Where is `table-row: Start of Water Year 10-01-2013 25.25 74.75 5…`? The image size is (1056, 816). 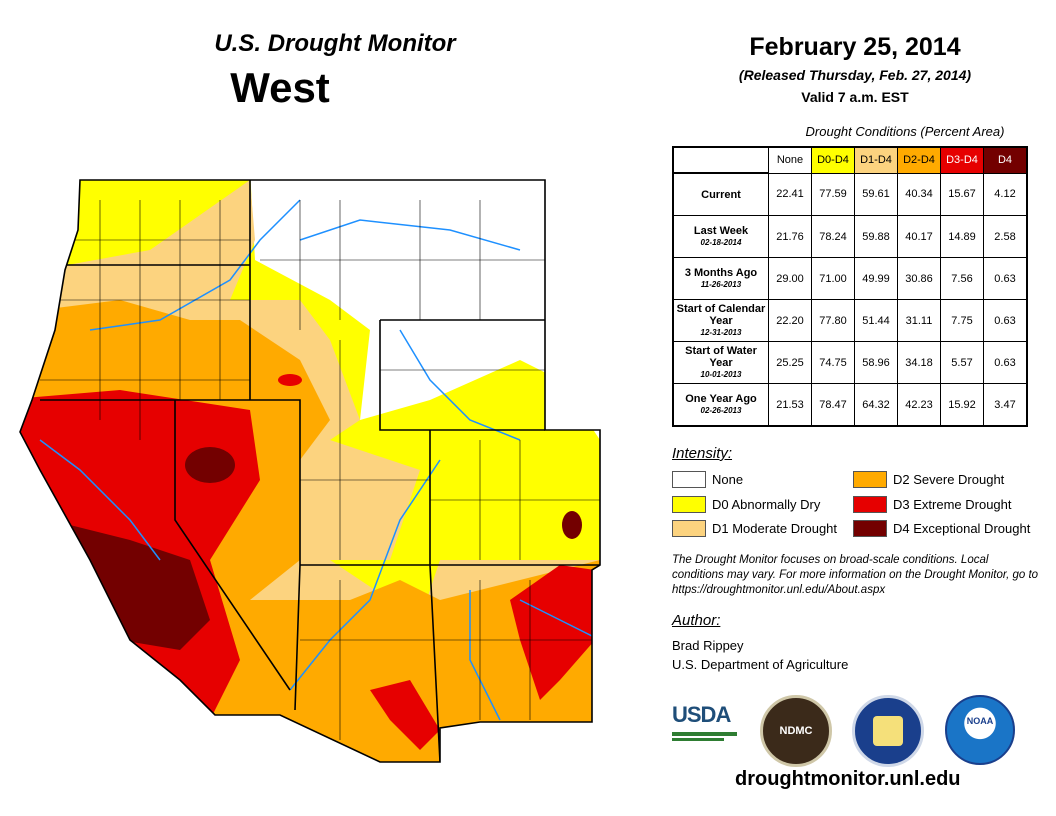
table-row: Start of Water Year 10-01-2013 25.25 74.75 5… is located at coordinates (850, 362).